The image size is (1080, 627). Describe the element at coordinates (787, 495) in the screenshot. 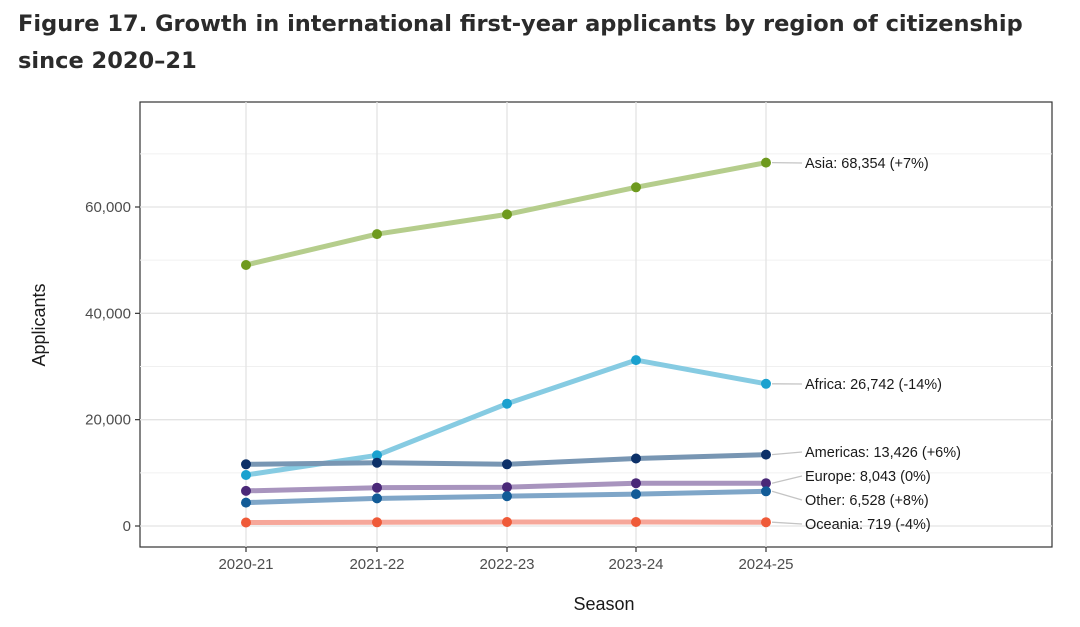

I see `leader-line-other` at that location.